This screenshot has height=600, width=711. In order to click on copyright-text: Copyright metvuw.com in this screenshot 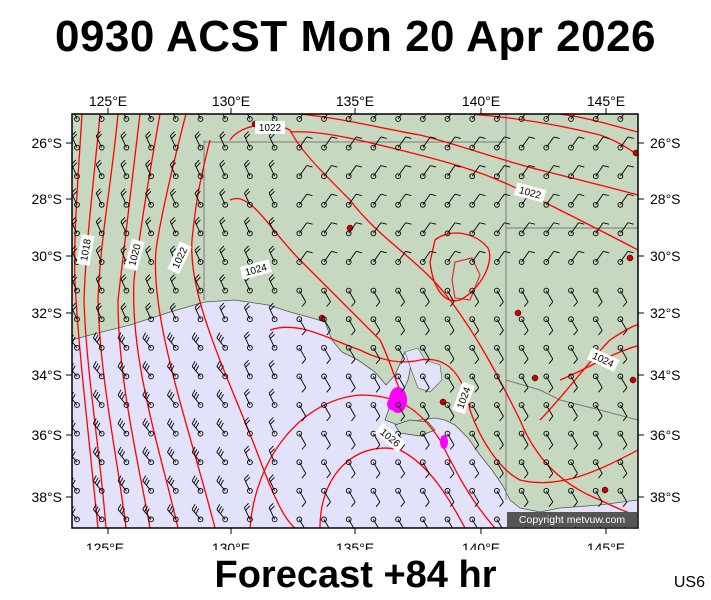, I will do `click(572, 520)`.